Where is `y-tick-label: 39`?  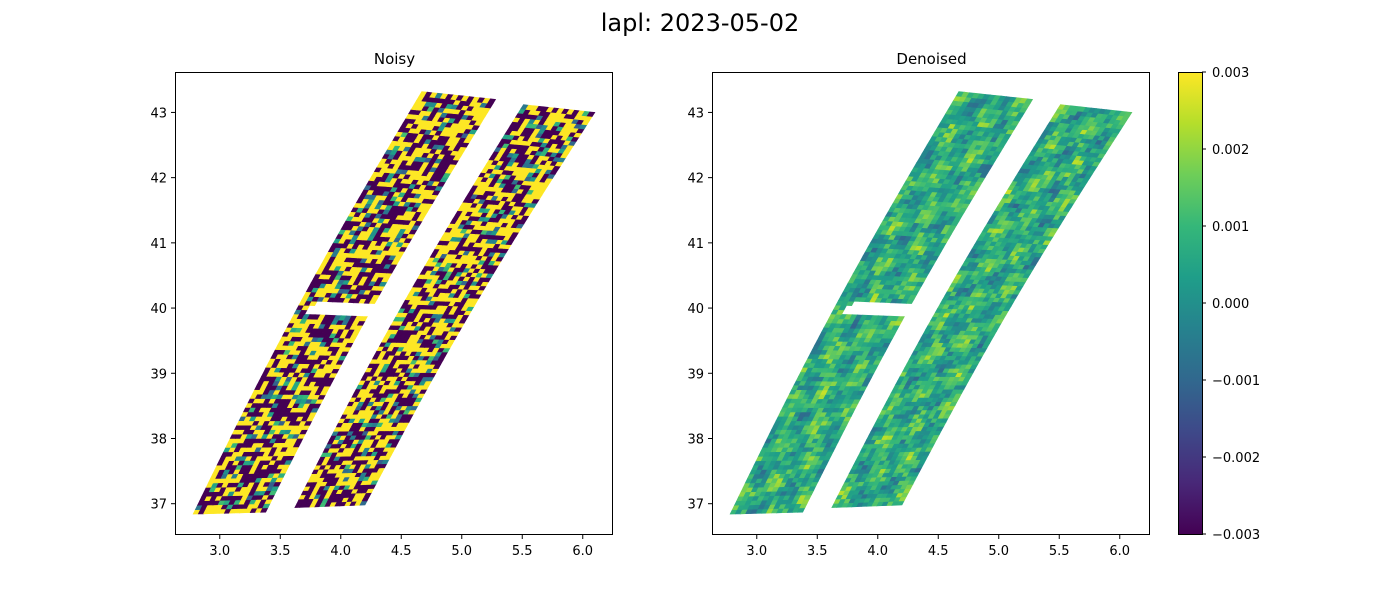
y-tick-label: 39 is located at coordinates (158, 374).